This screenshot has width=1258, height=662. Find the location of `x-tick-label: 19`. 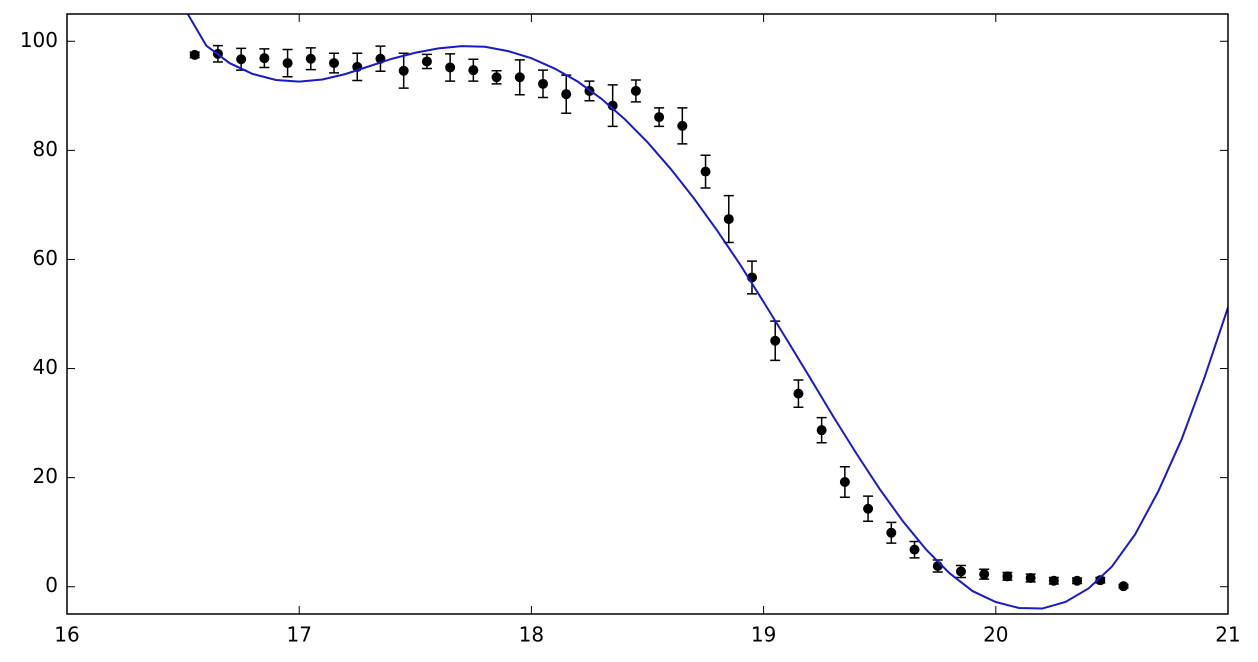

x-tick-label: 19 is located at coordinates (763, 635).